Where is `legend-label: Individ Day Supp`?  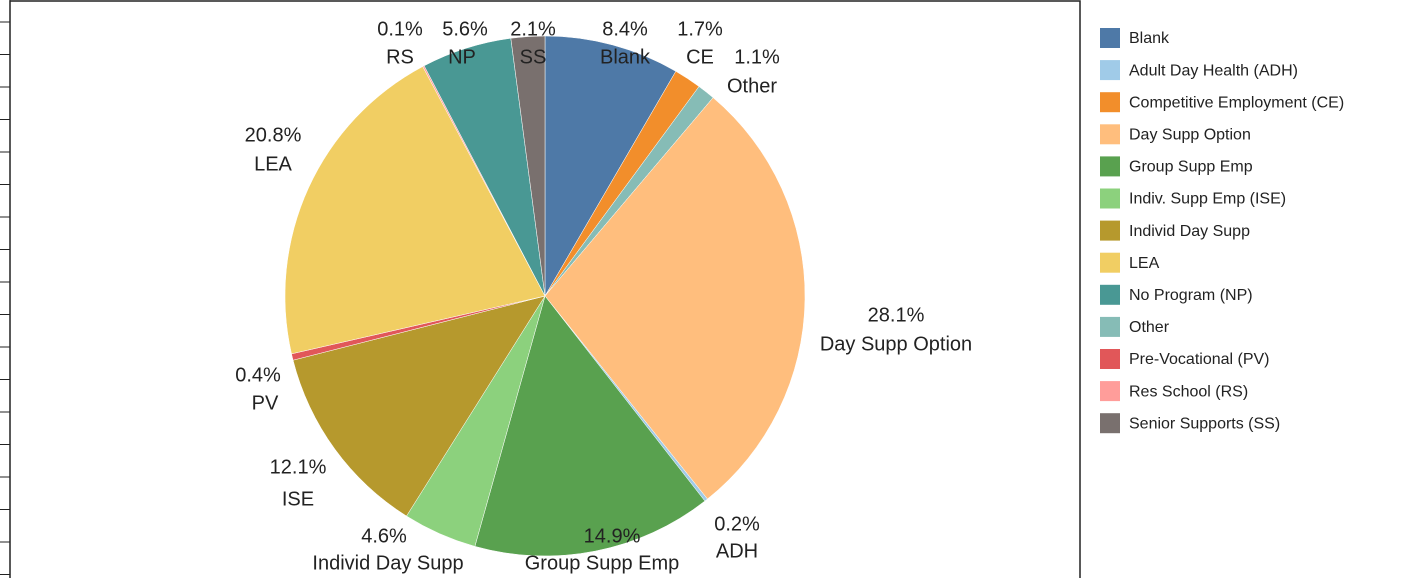
legend-label: Individ Day Supp is located at coordinates (1189, 231).